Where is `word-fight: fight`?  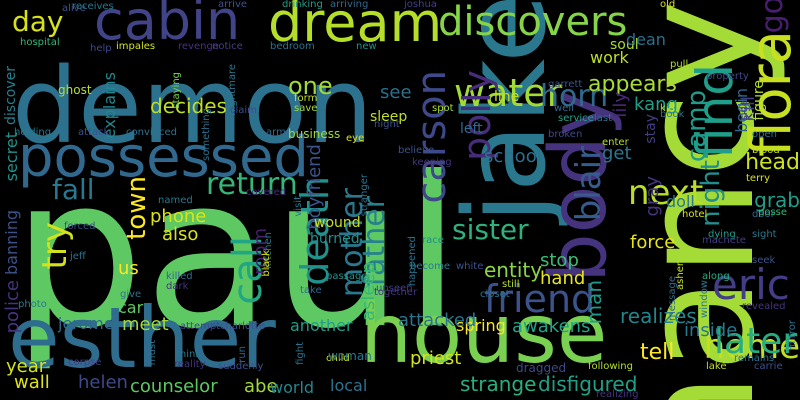 word-fight: fight is located at coordinates (300, 353).